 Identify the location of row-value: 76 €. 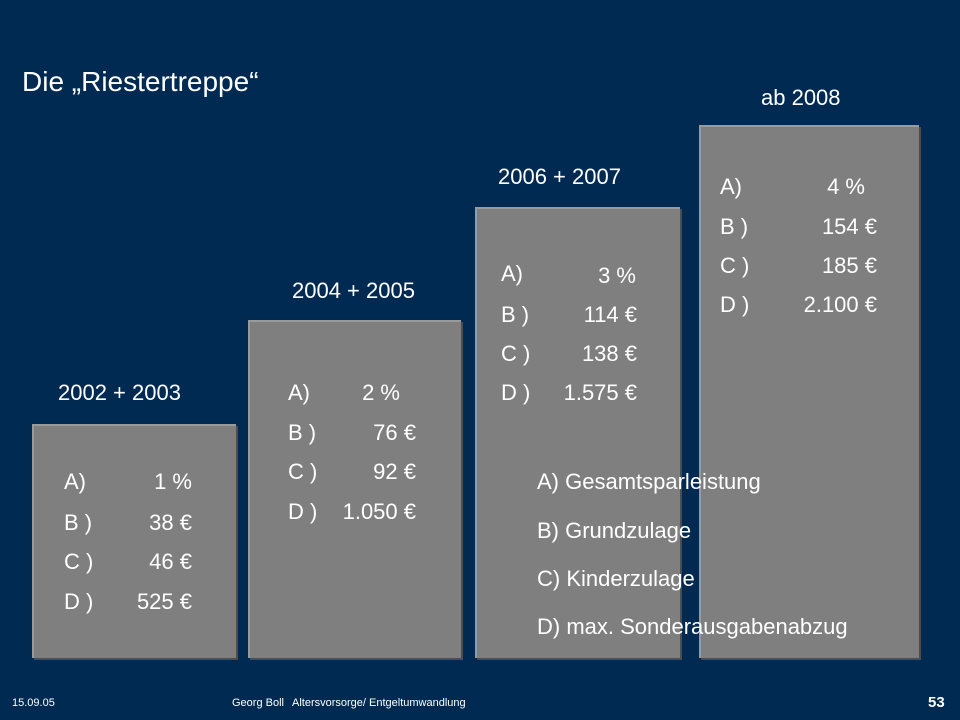
(394, 432).